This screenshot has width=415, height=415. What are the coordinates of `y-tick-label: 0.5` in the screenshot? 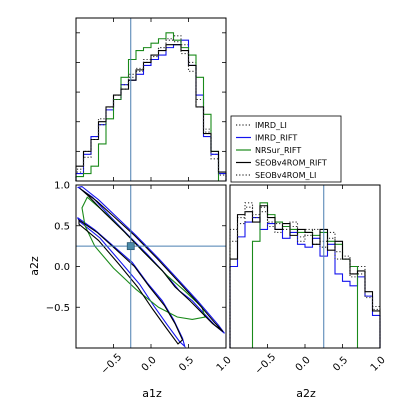 It's located at (62, 226).